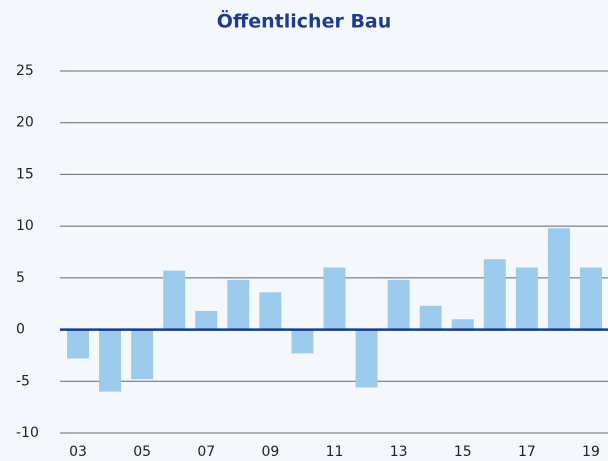 The height and width of the screenshot is (461, 608). What do you see at coordinates (25, 226) in the screenshot?
I see `y-tick-label: 10` at bounding box center [25, 226].